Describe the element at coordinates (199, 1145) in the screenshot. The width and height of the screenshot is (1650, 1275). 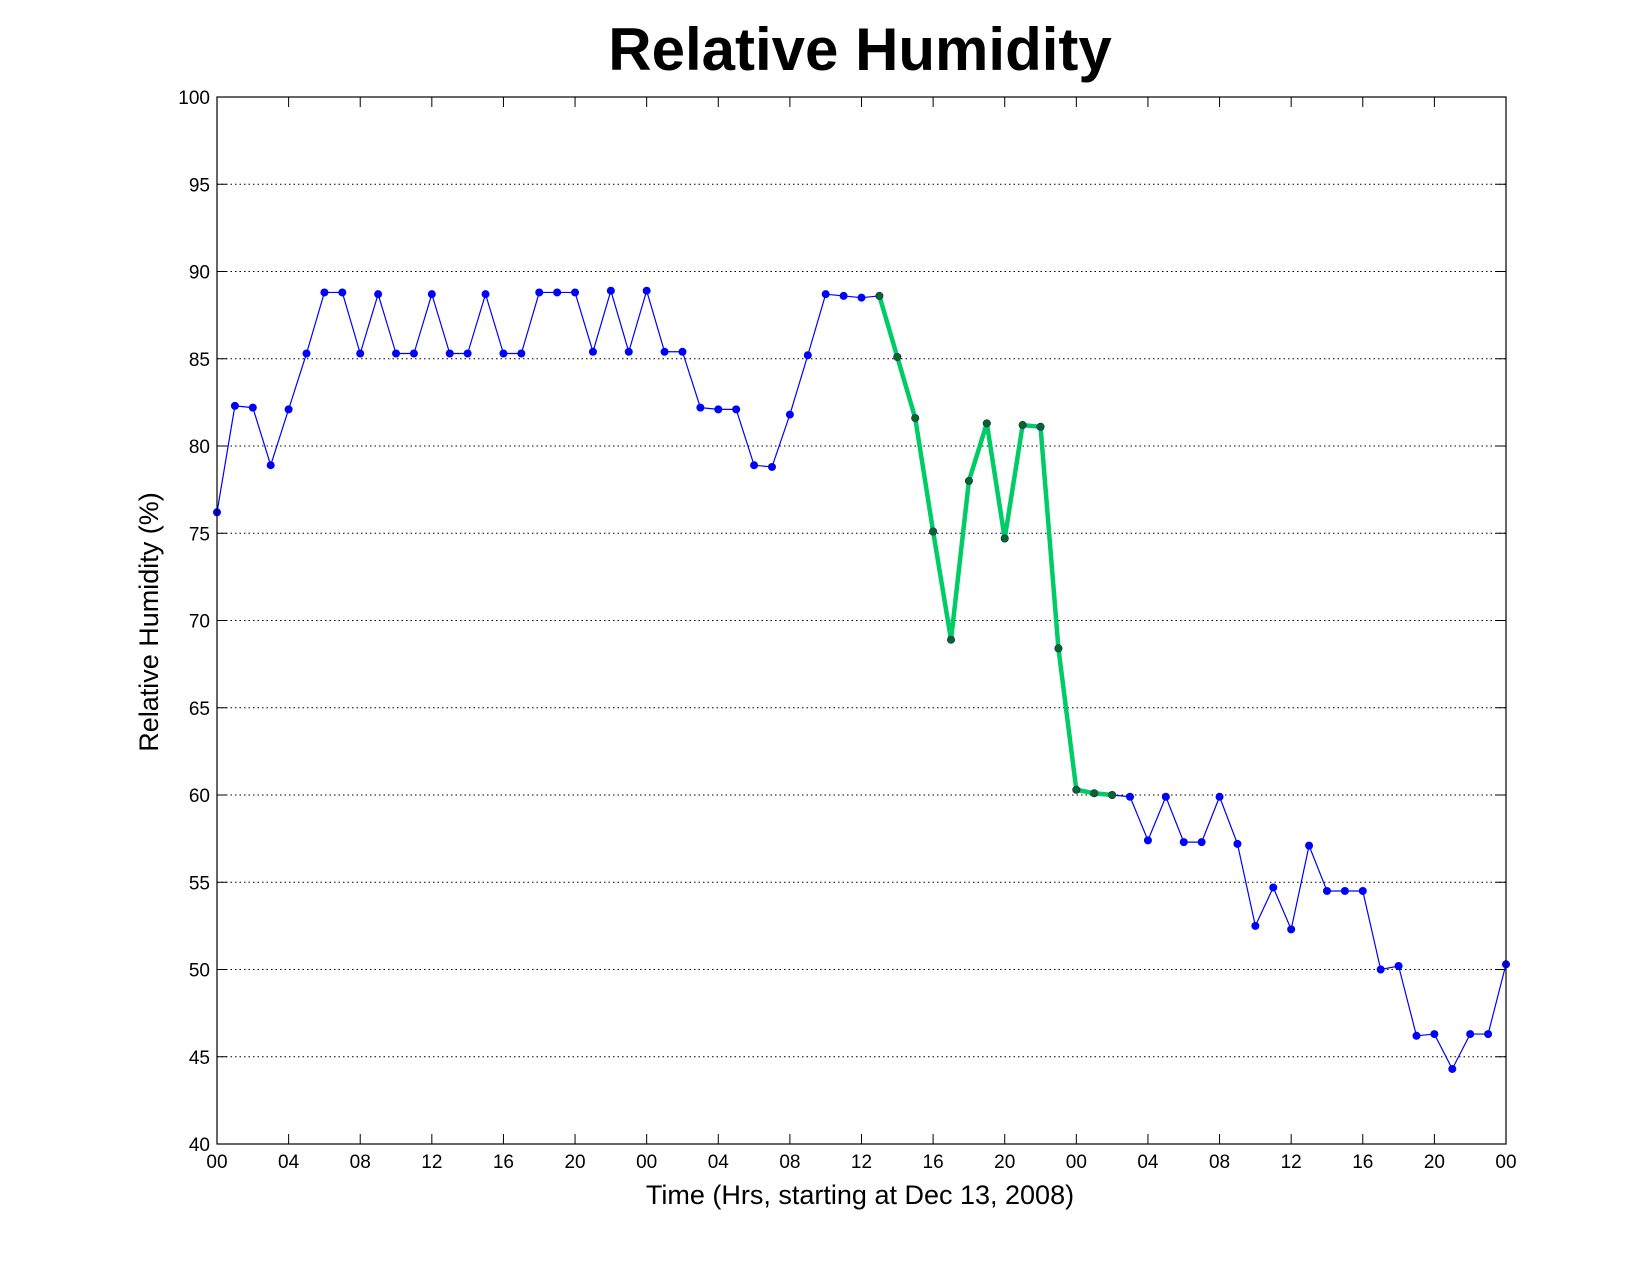
I see `y-tick-label: 40` at that location.